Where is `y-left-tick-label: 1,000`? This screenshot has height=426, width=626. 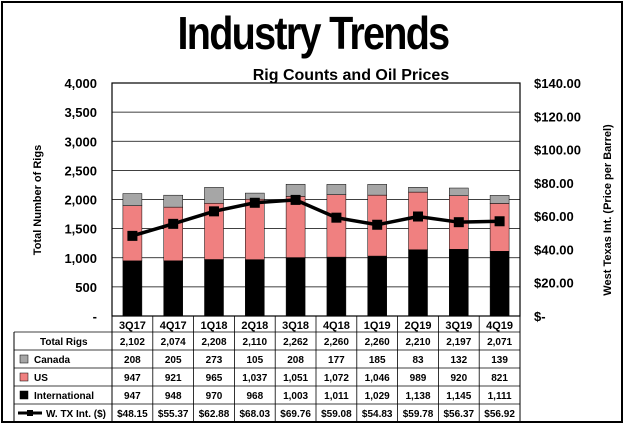 y-left-tick-label: 1,000 is located at coordinates (80, 258).